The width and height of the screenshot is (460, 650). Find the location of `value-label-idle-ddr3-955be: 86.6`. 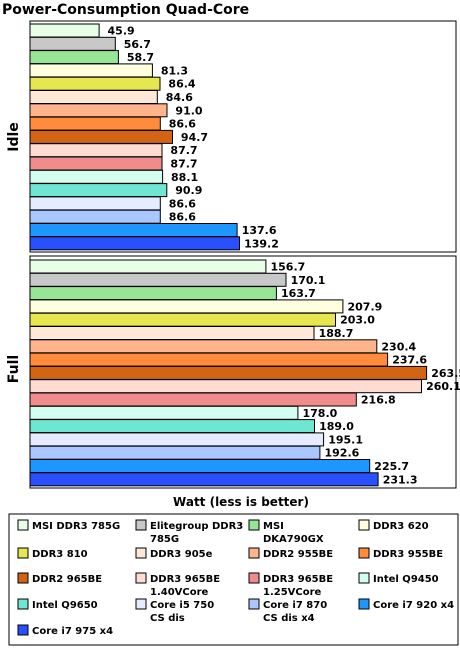

value-label-idle-ddr3-955be: 86.6 is located at coordinates (182, 124).